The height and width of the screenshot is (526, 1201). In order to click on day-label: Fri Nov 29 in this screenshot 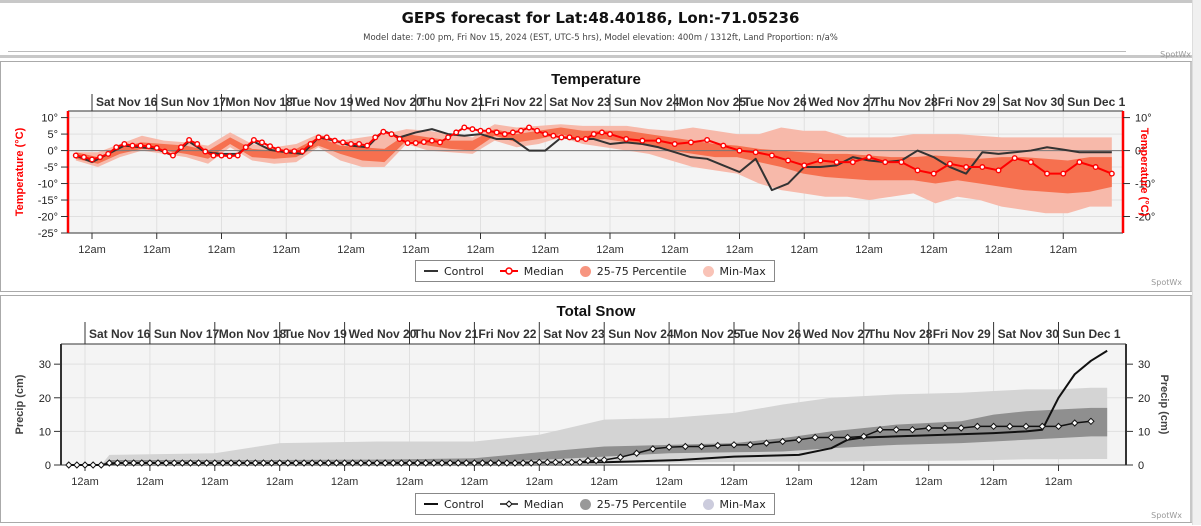, I will do `click(962, 334)`.